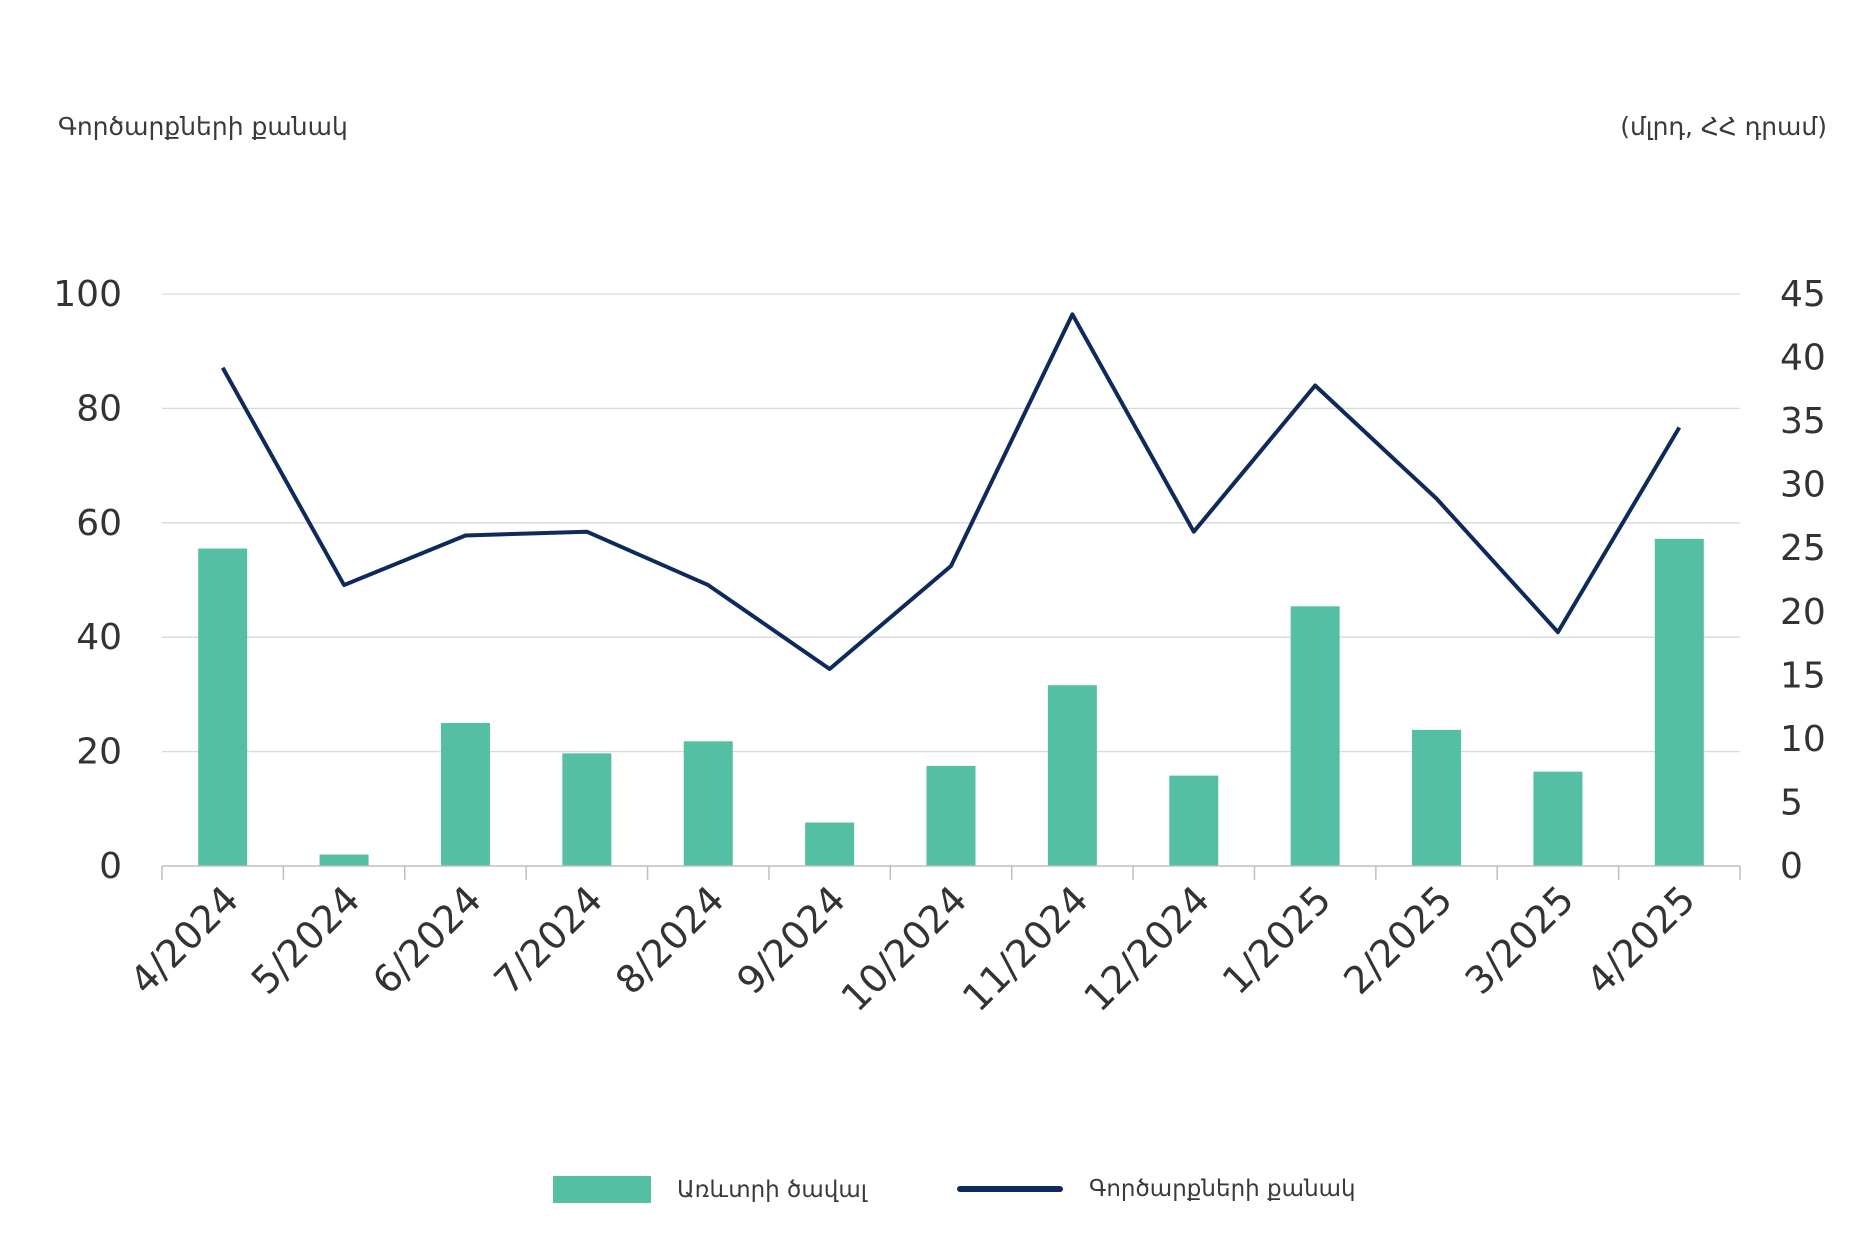  What do you see at coordinates (772, 1189) in the screenshot?
I see `legend-bar-label: Առևտրի ծավալ` at bounding box center [772, 1189].